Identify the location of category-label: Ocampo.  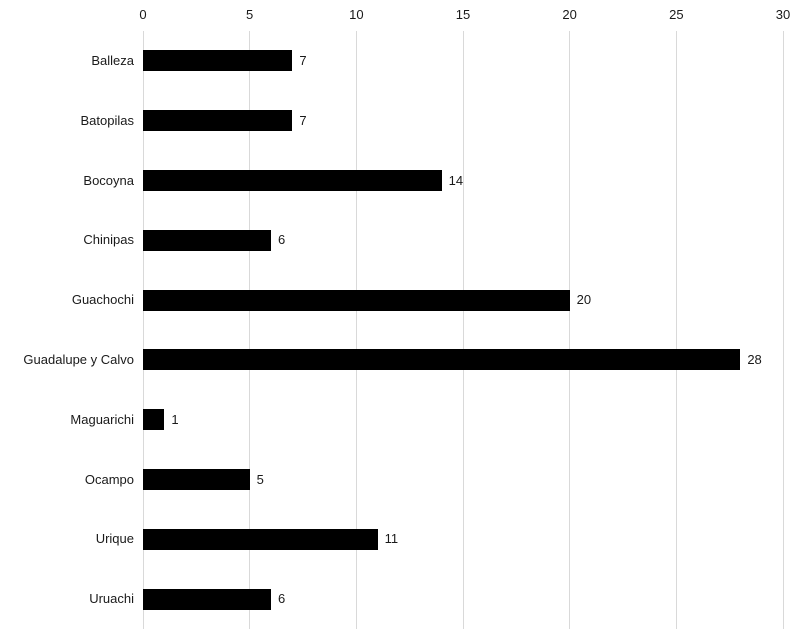
(109, 479).